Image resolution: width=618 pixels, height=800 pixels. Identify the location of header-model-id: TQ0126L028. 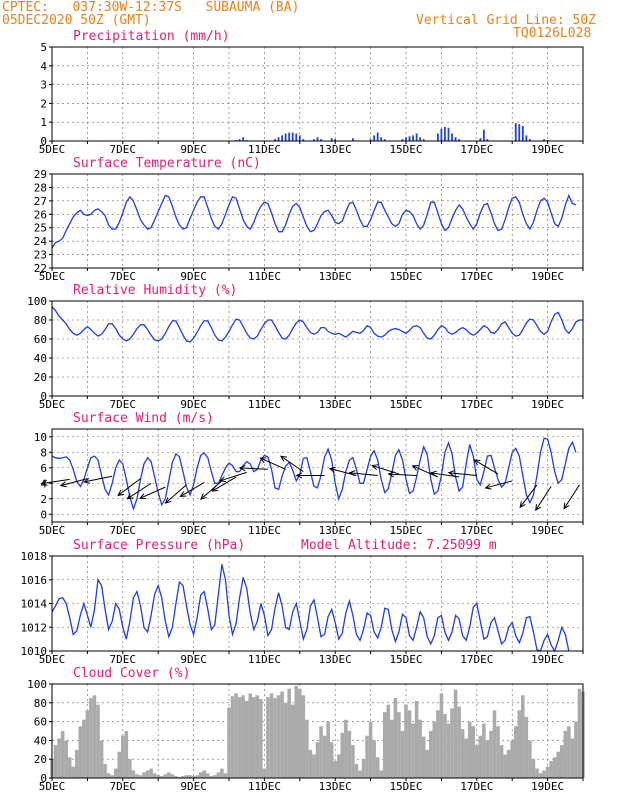
(552, 33).